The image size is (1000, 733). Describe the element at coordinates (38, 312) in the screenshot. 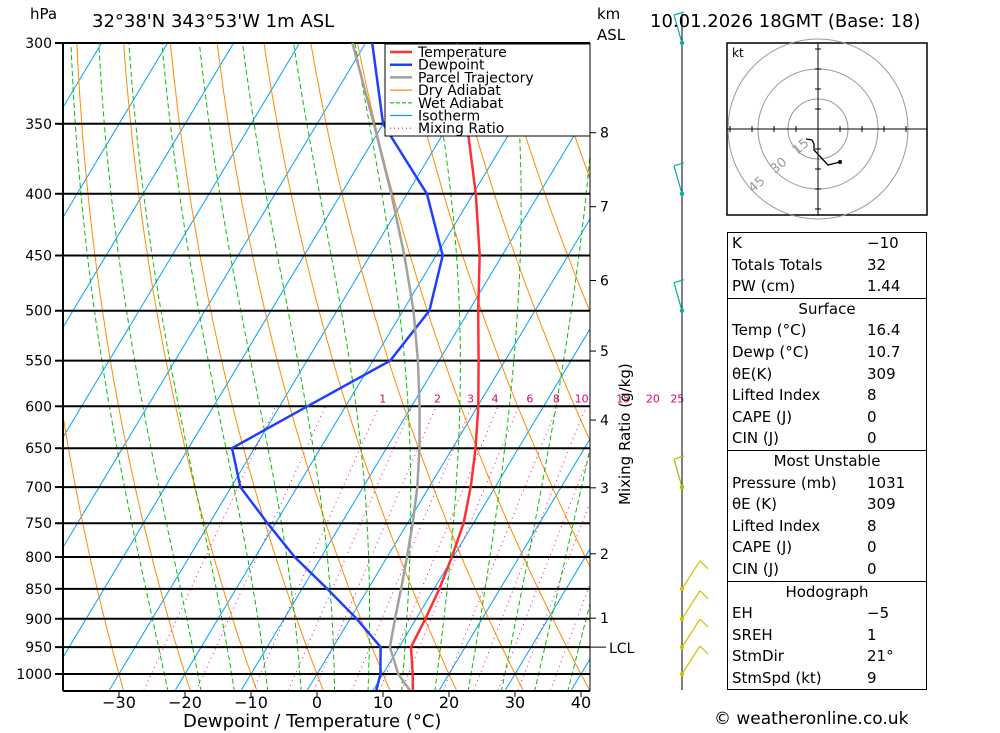

I see `pressure-tick-label: 500` at that location.